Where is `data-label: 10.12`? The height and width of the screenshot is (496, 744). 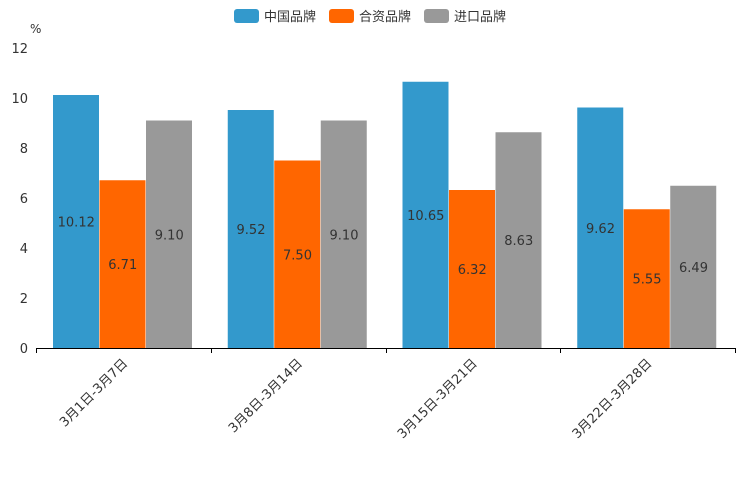 data-label: 10.12 is located at coordinates (76, 223).